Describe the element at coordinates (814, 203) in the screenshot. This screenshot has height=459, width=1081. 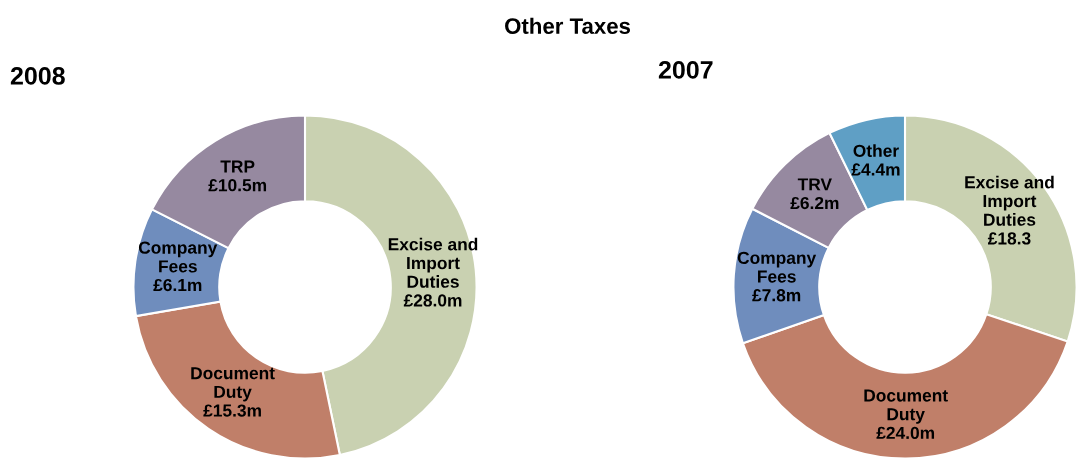
I see `data-label: £6.2m` at that location.